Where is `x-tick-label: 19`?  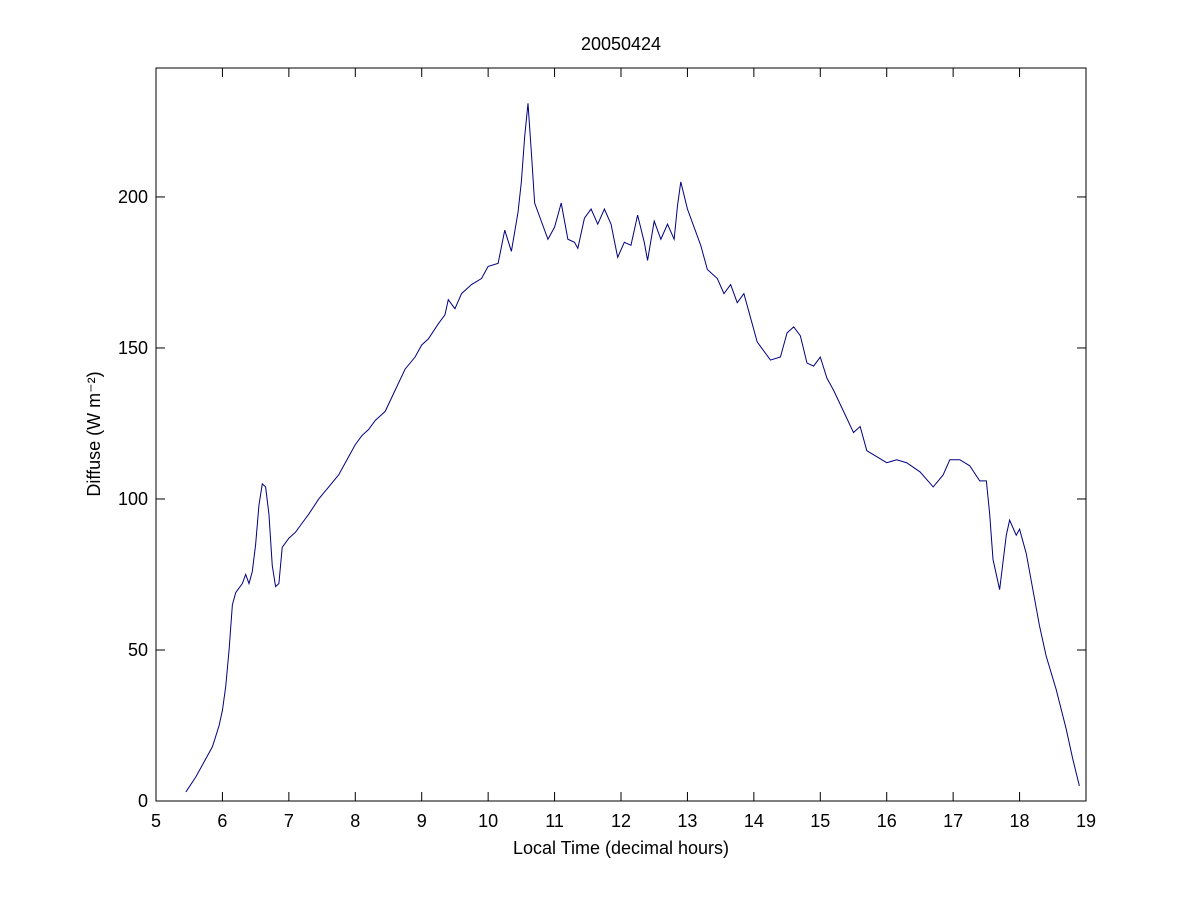 x-tick-label: 19 is located at coordinates (1086, 821).